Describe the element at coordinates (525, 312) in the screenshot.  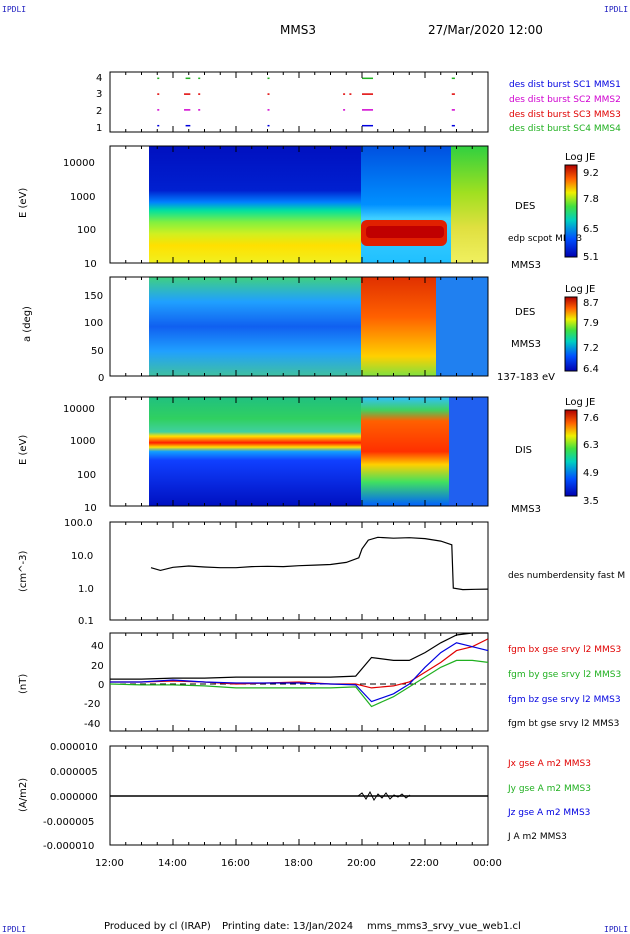
I see `des-pitch-label: DES` at that location.